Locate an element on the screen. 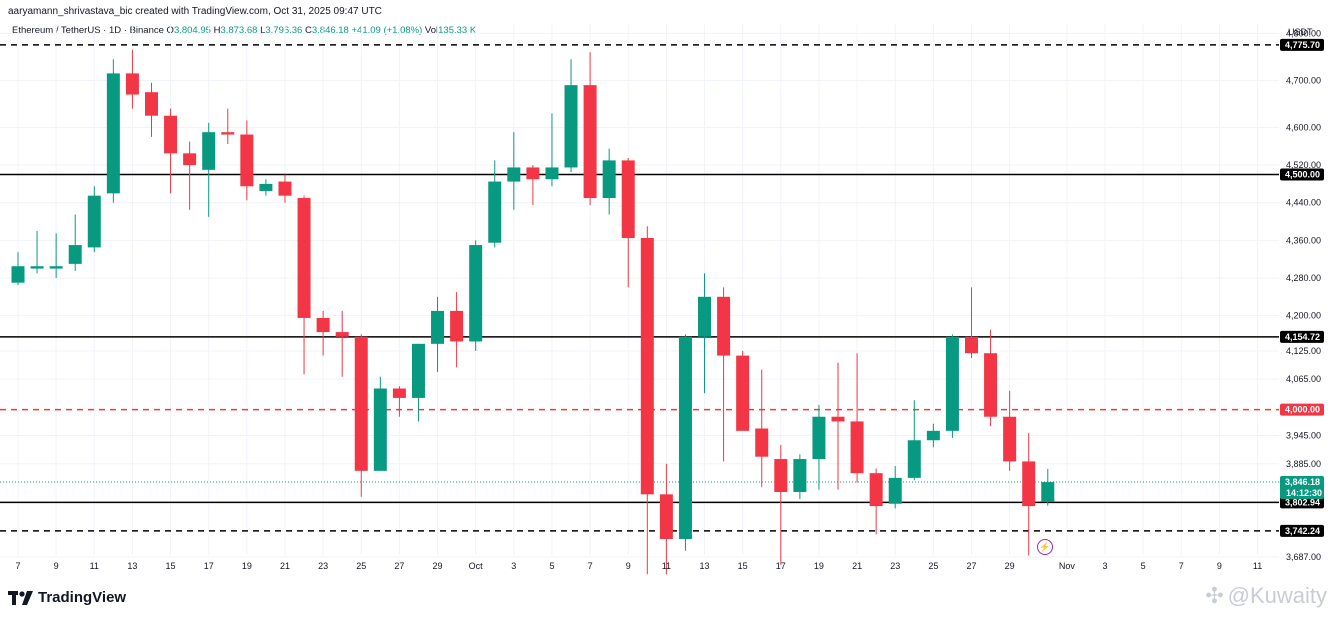 The height and width of the screenshot is (621, 1335). level-price-label: 4,775.70 is located at coordinates (1302, 45).